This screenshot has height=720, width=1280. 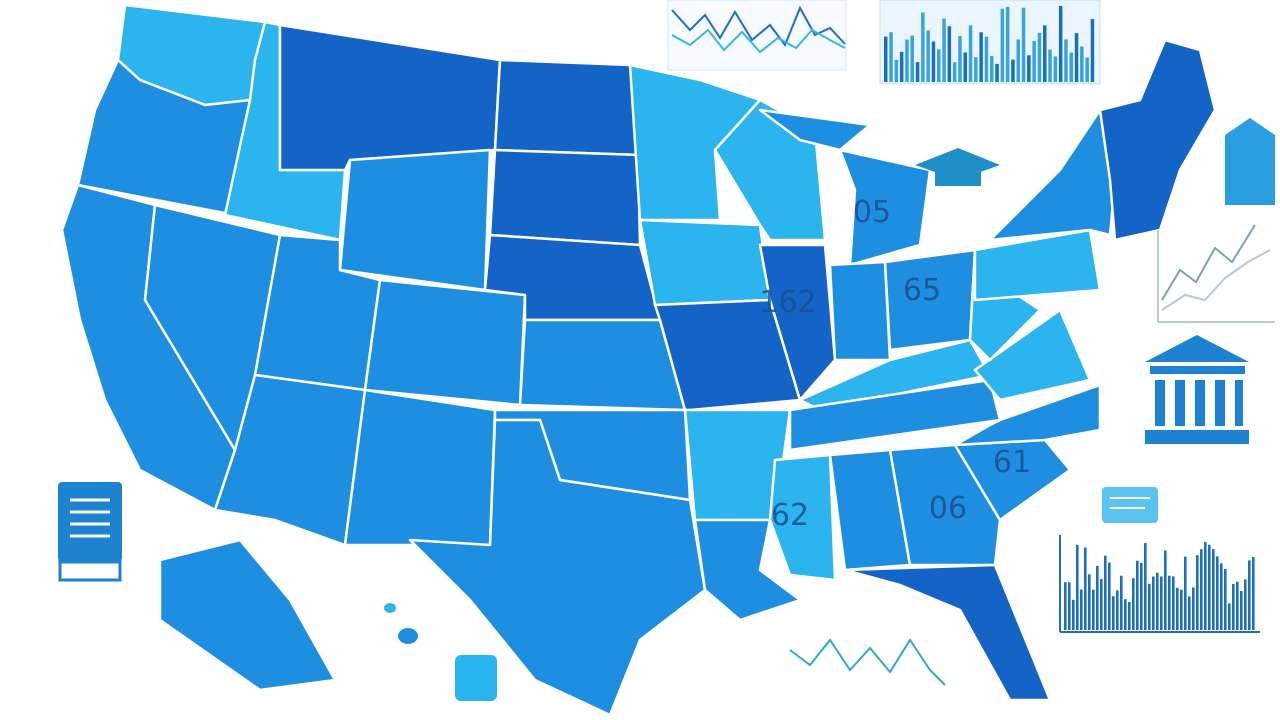 What do you see at coordinates (957, 167) in the screenshot?
I see `graduation-cap-icon` at bounding box center [957, 167].